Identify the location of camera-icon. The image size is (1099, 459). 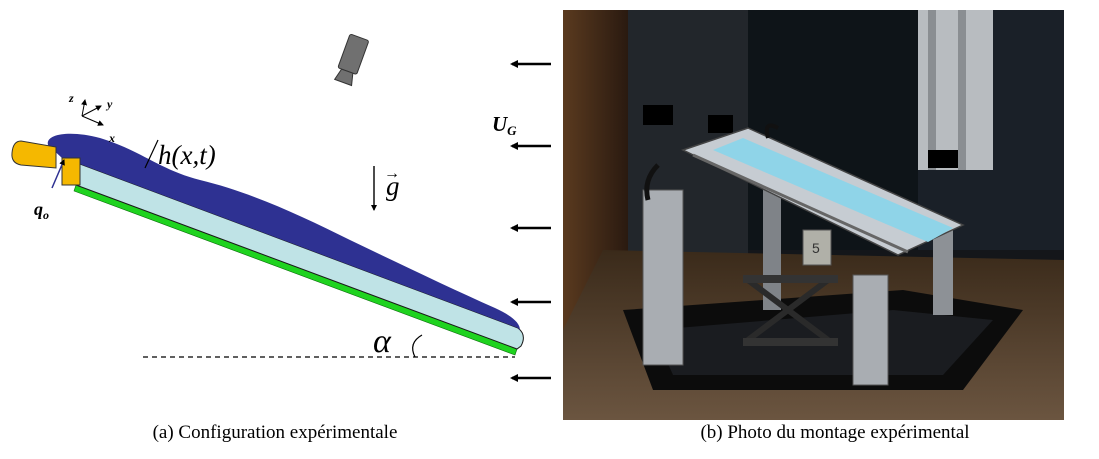
(351, 60).